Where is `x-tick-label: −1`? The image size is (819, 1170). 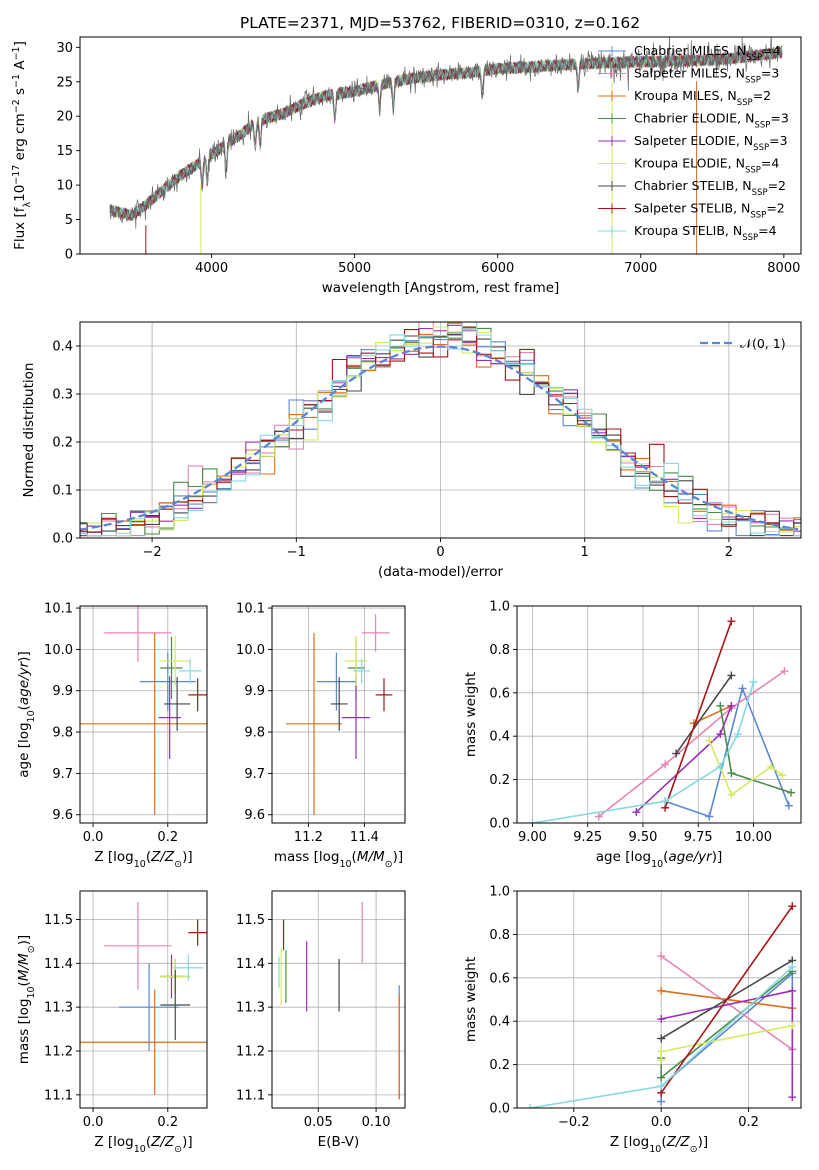 x-tick-label: −1 is located at coordinates (296, 552).